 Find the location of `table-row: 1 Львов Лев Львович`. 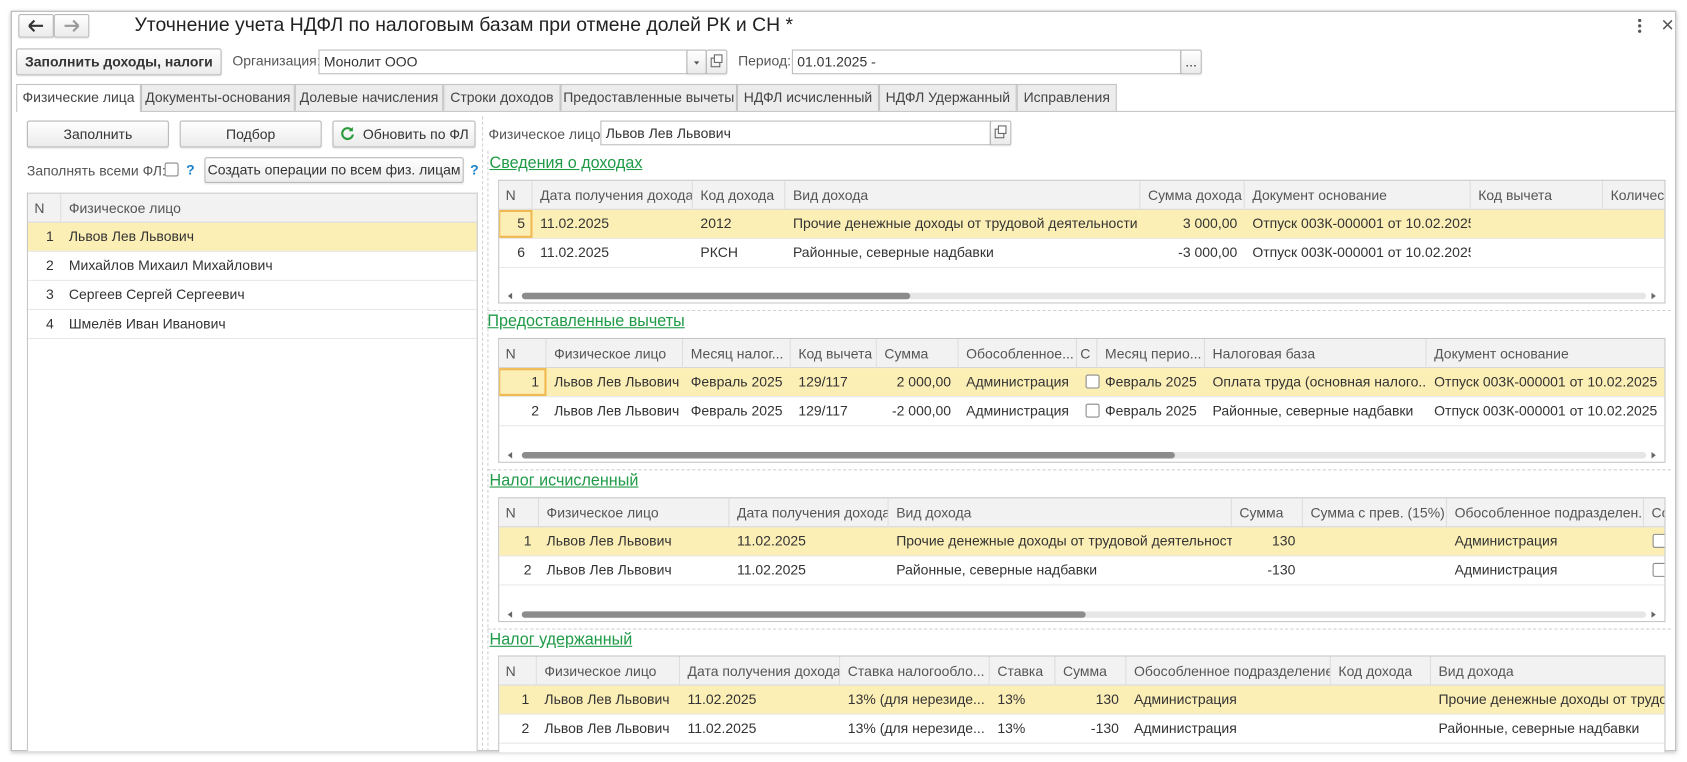

table-row: 1 Львов Лев Львович is located at coordinates (252, 237).